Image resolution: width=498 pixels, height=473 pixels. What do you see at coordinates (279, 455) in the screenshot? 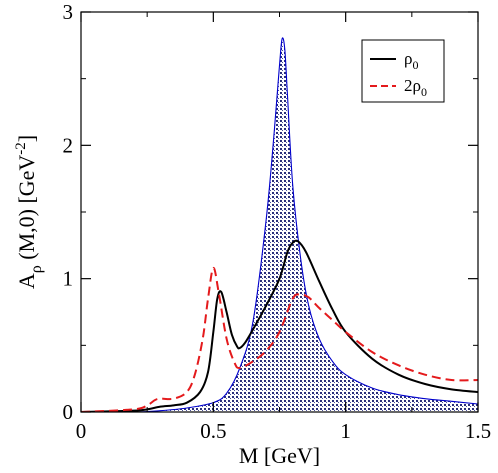
I see `x-axis-title: M [GeV]` at bounding box center [279, 455].